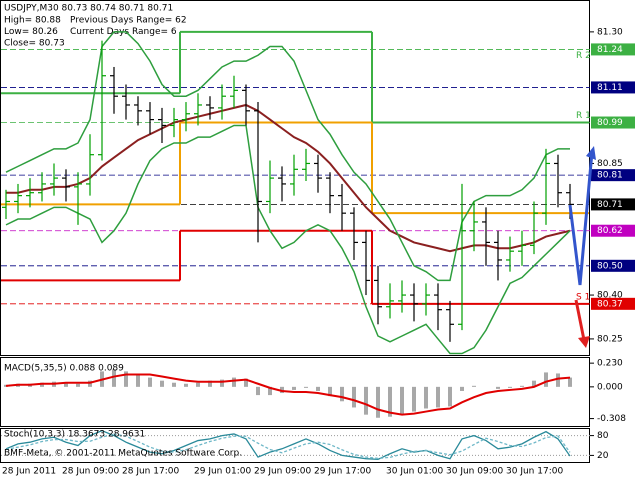 This screenshot has width=640, height=480. Describe the element at coordinates (610, 50) in the screenshot. I see `price-box-label: 81.24` at that location.